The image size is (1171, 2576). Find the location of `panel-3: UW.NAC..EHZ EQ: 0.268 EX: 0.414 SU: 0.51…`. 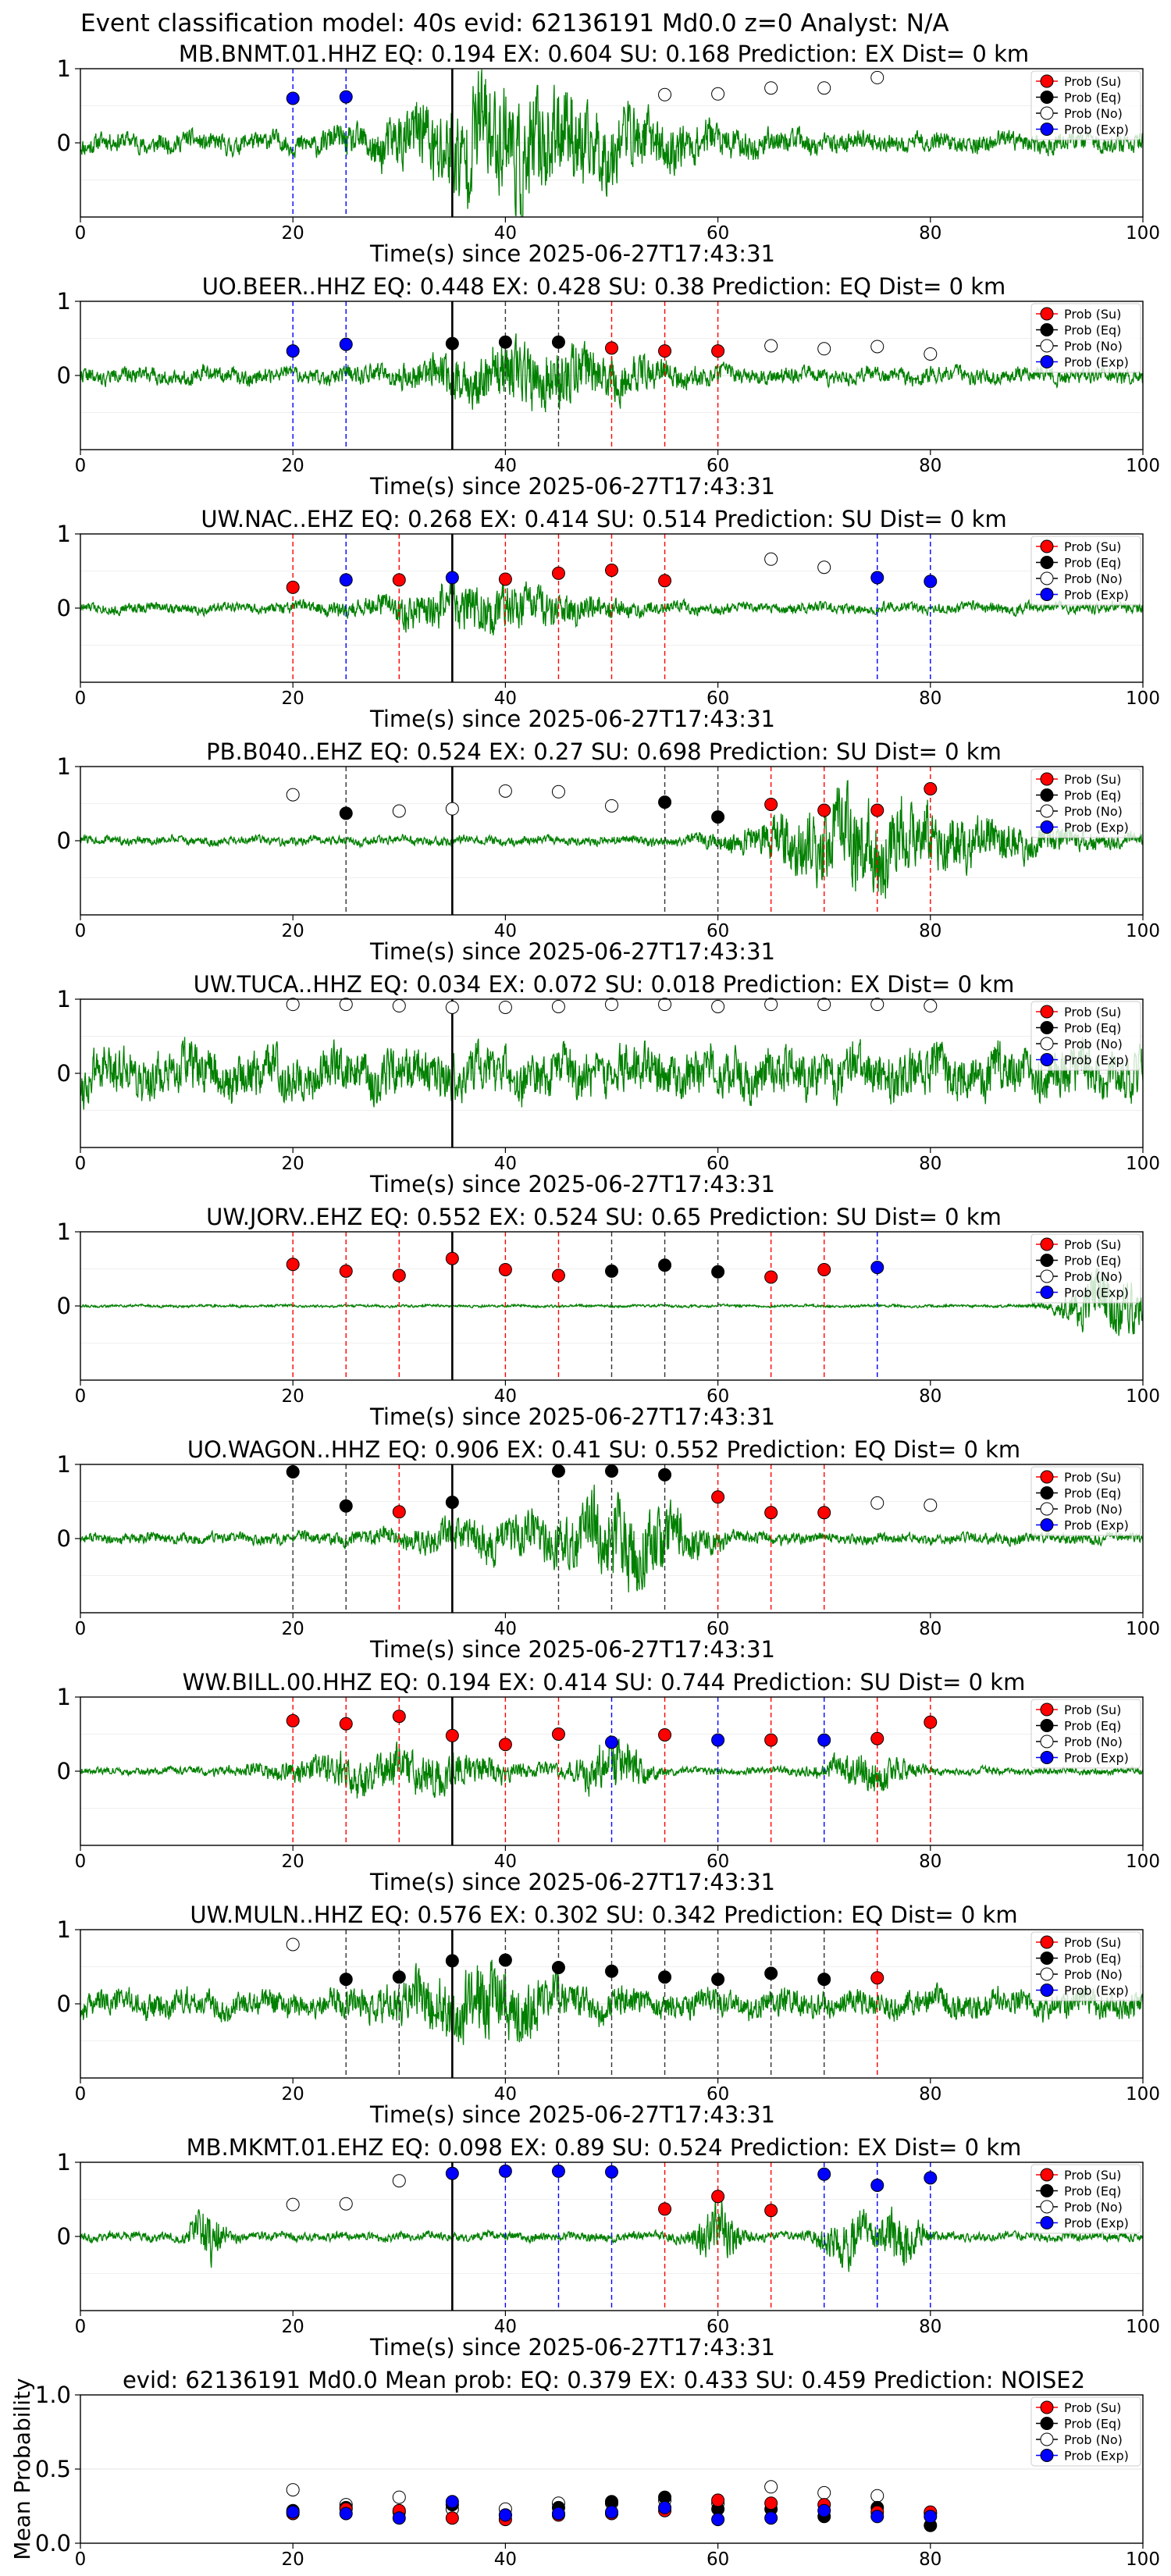

panel-3: UW.NAC..EHZ EQ: 0.268 EX: 0.414 SU: 0.51… is located at coordinates (608, 619).